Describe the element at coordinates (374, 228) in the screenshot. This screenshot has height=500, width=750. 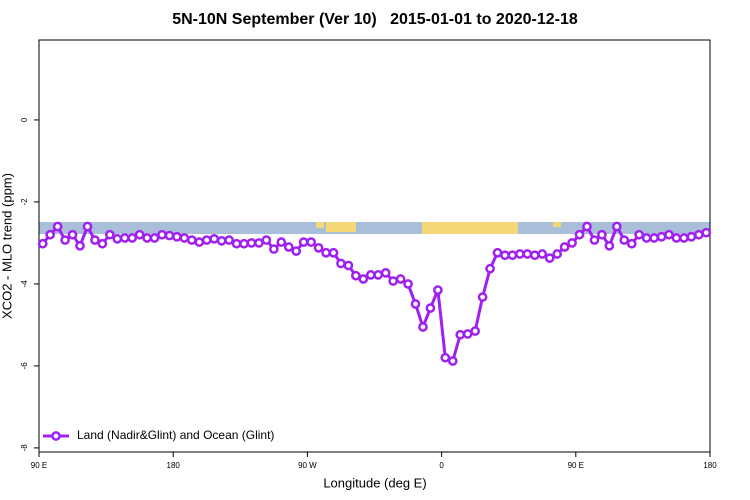
I see `ocean-band` at that location.